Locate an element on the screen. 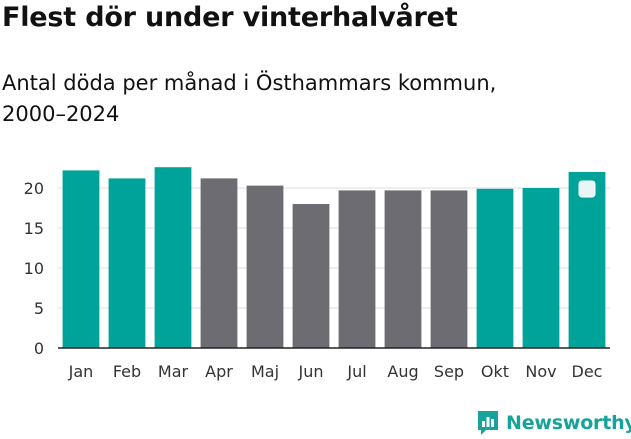  y-tick-label: 15 is located at coordinates (34, 228).